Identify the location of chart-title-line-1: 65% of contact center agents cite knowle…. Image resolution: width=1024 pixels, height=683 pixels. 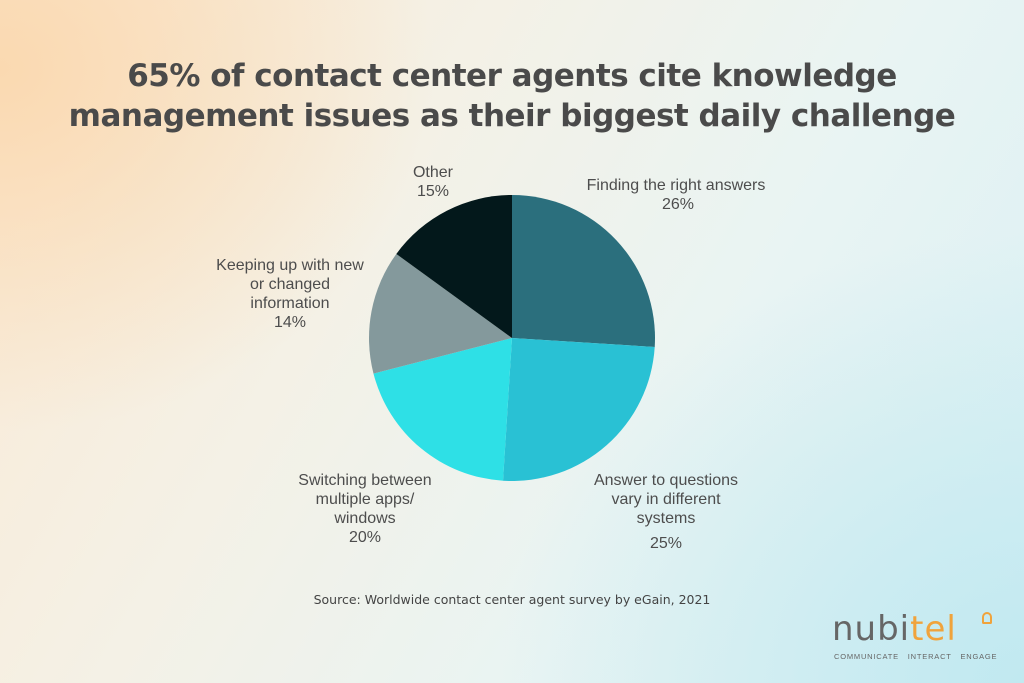
(512, 76).